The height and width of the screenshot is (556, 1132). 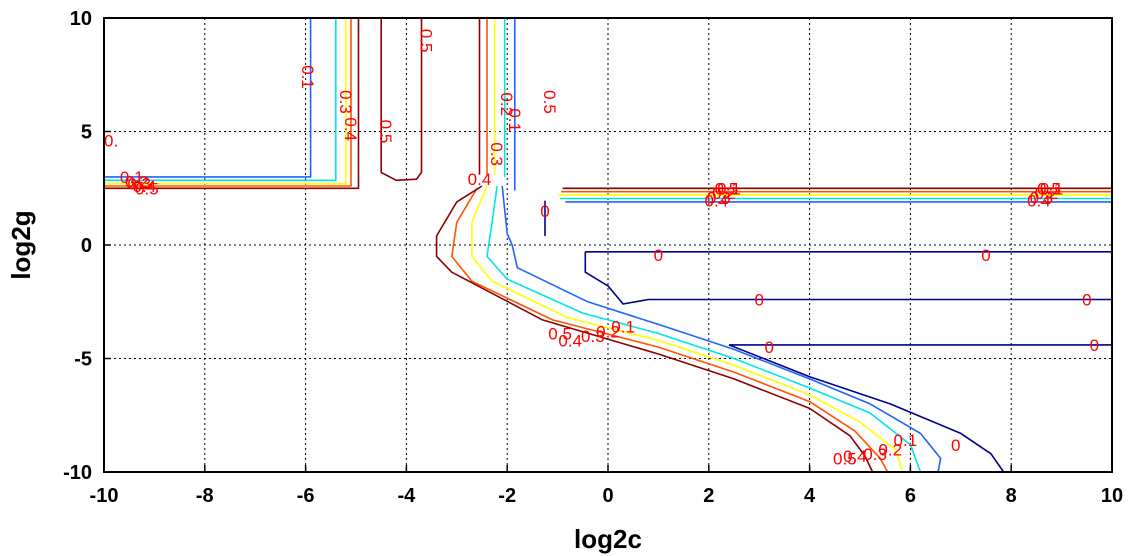 I want to click on y-tick-label: -10, so click(x=77, y=473).